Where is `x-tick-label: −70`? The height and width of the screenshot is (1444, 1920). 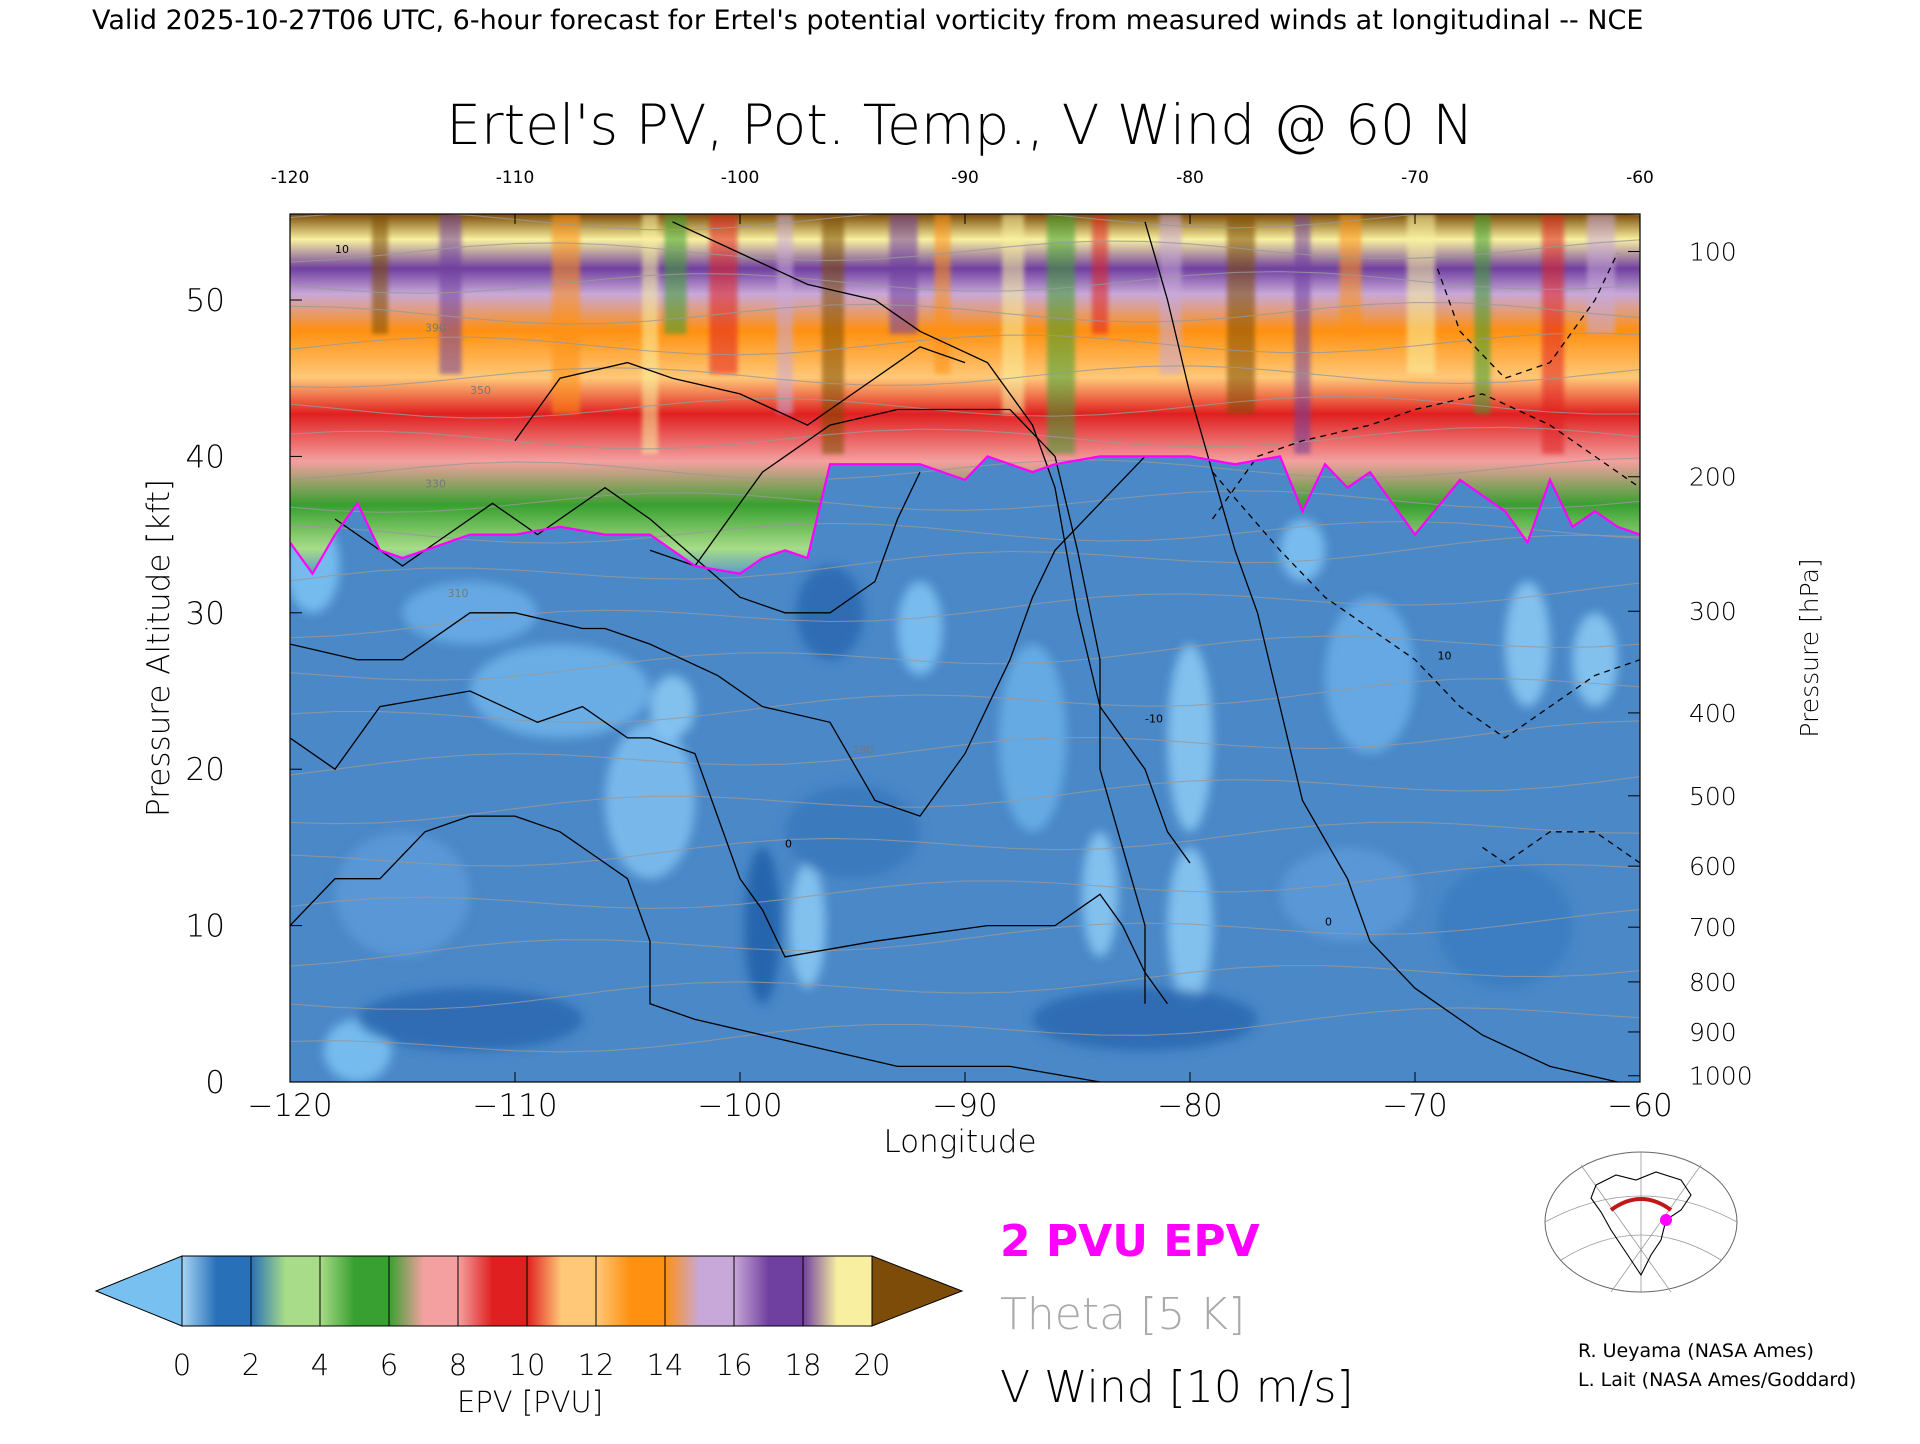 x-tick-label: −70 is located at coordinates (1414, 1106).